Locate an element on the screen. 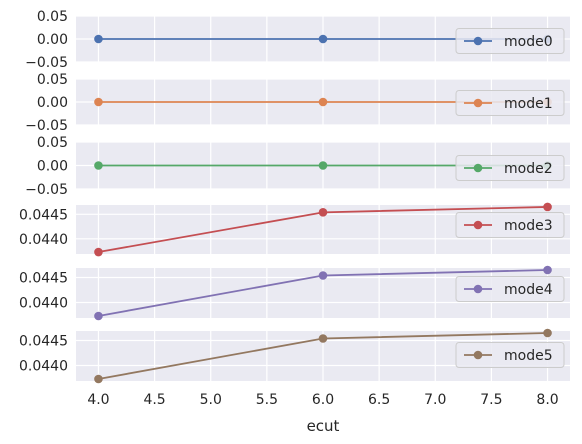 The height and width of the screenshot is (444, 582). legend-mode4: mode4 is located at coordinates (510, 289).